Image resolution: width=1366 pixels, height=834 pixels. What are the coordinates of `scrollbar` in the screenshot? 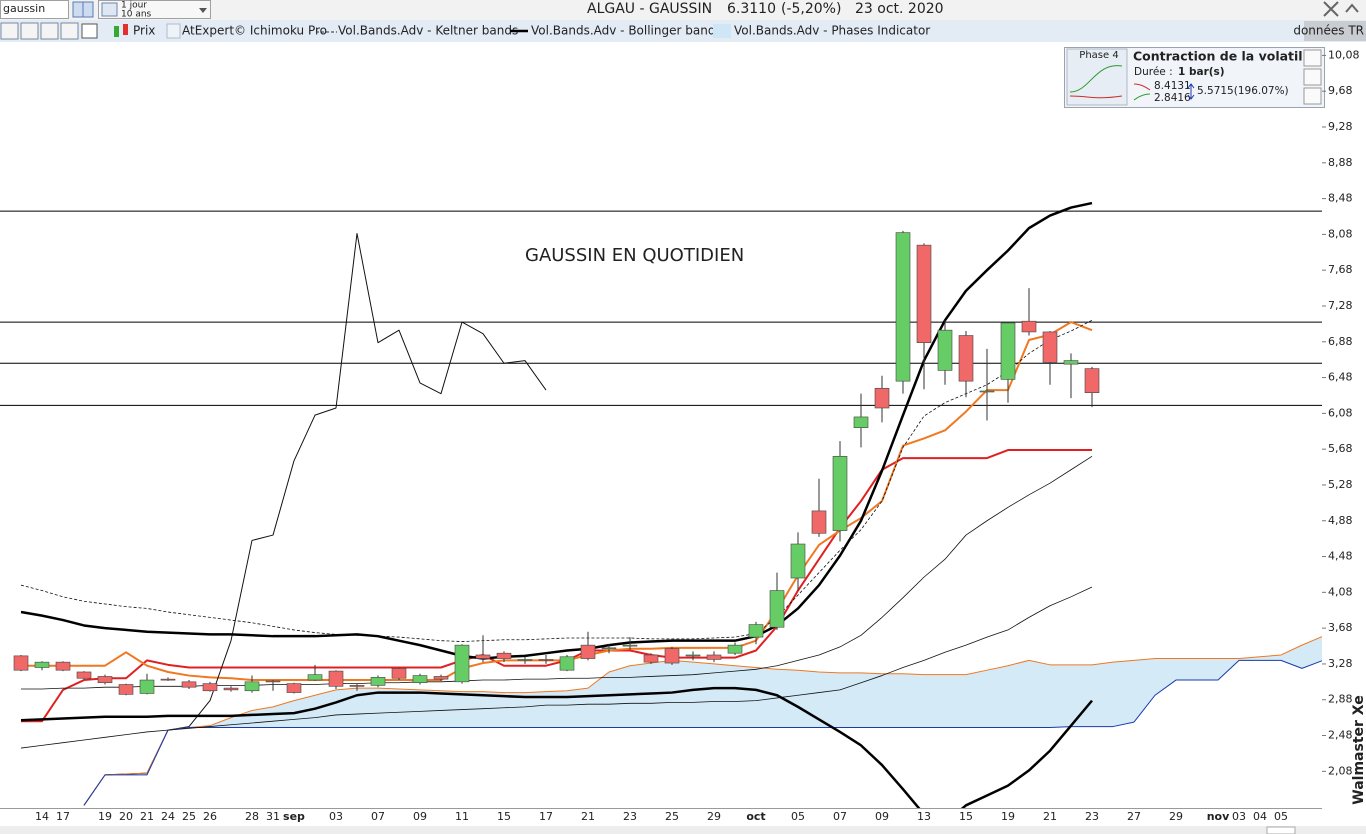 It's located at (683, 830).